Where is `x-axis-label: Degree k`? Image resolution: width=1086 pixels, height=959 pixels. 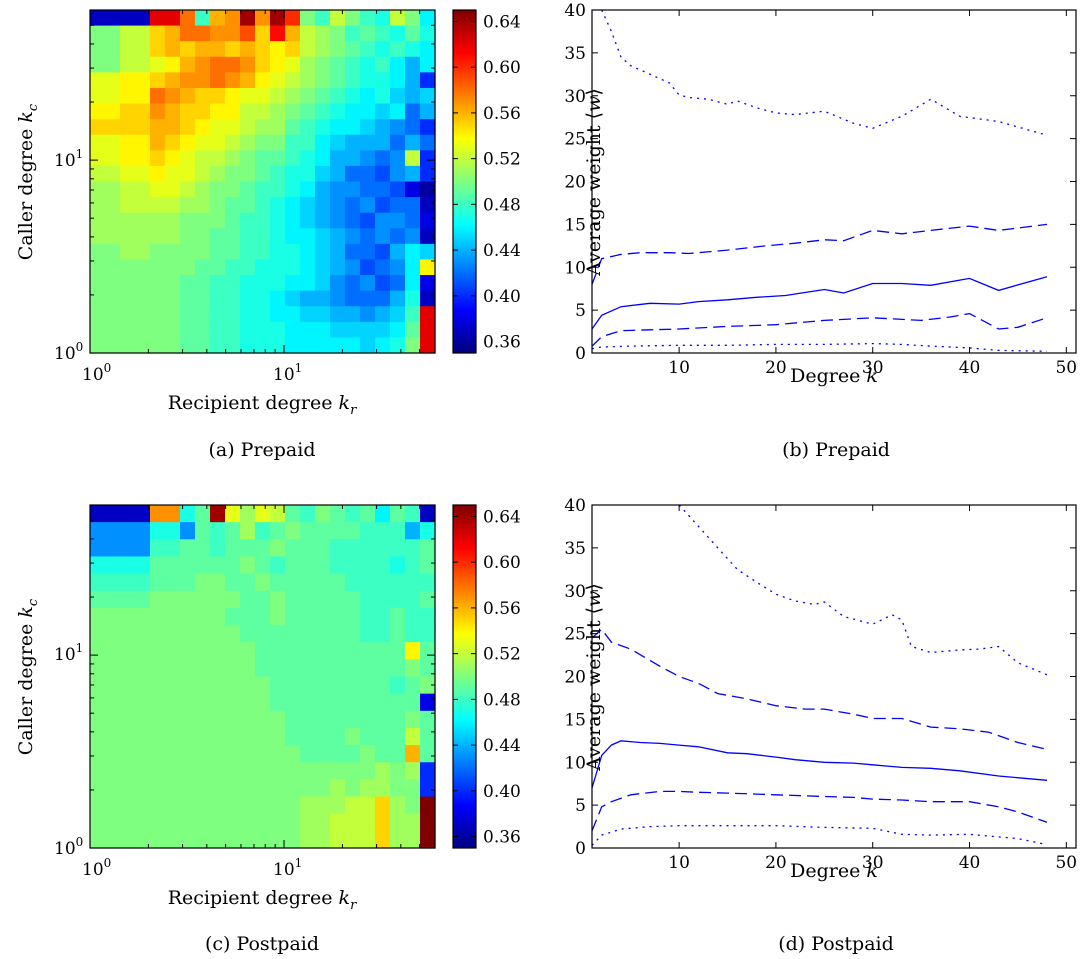 x-axis-label: Degree k is located at coordinates (834, 871).